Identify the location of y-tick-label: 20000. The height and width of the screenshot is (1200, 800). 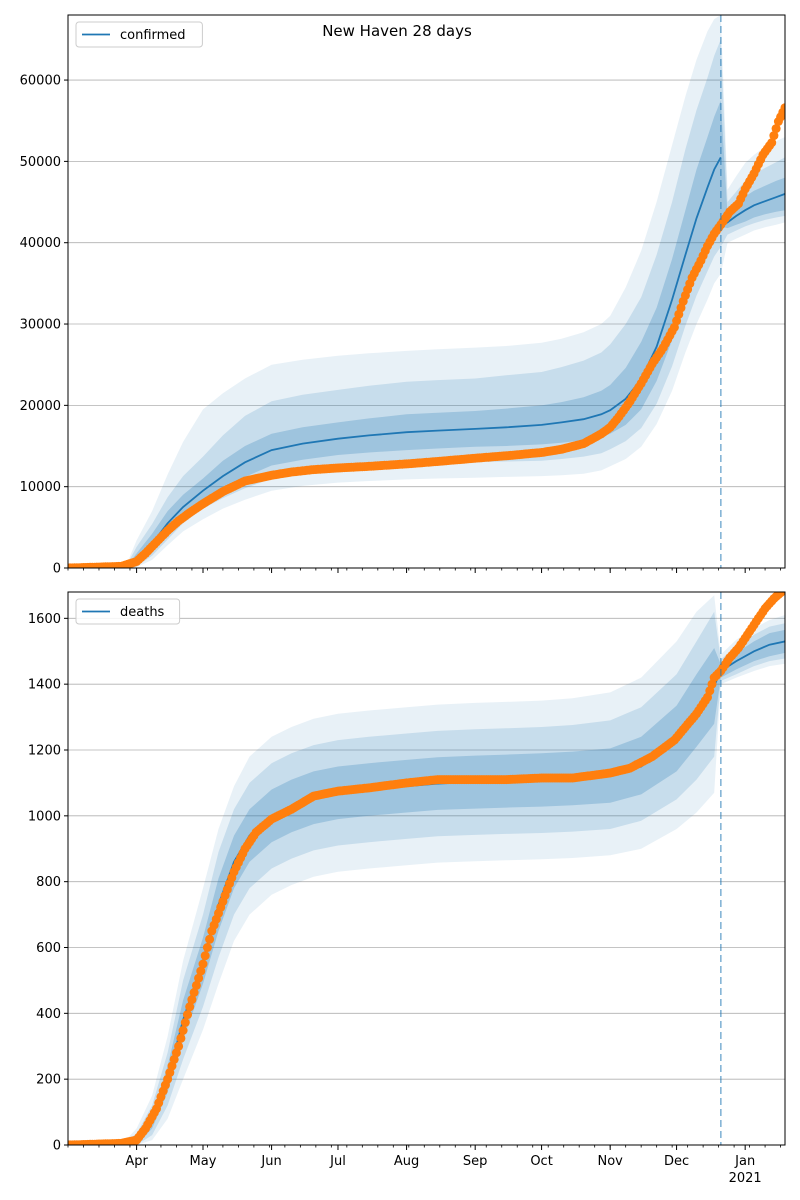
(40, 406).